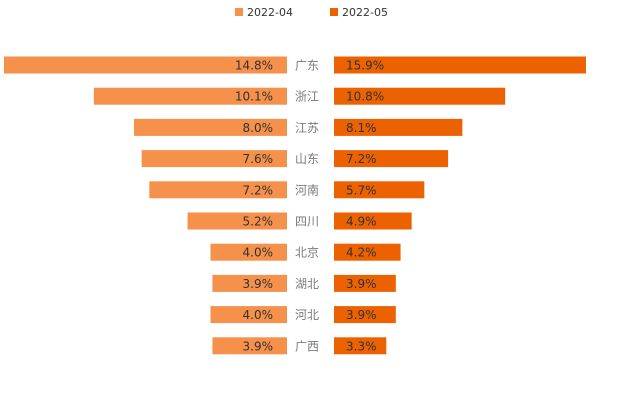  Describe the element at coordinates (307, 283) in the screenshot. I see `category-label-7: 湖北` at that location.